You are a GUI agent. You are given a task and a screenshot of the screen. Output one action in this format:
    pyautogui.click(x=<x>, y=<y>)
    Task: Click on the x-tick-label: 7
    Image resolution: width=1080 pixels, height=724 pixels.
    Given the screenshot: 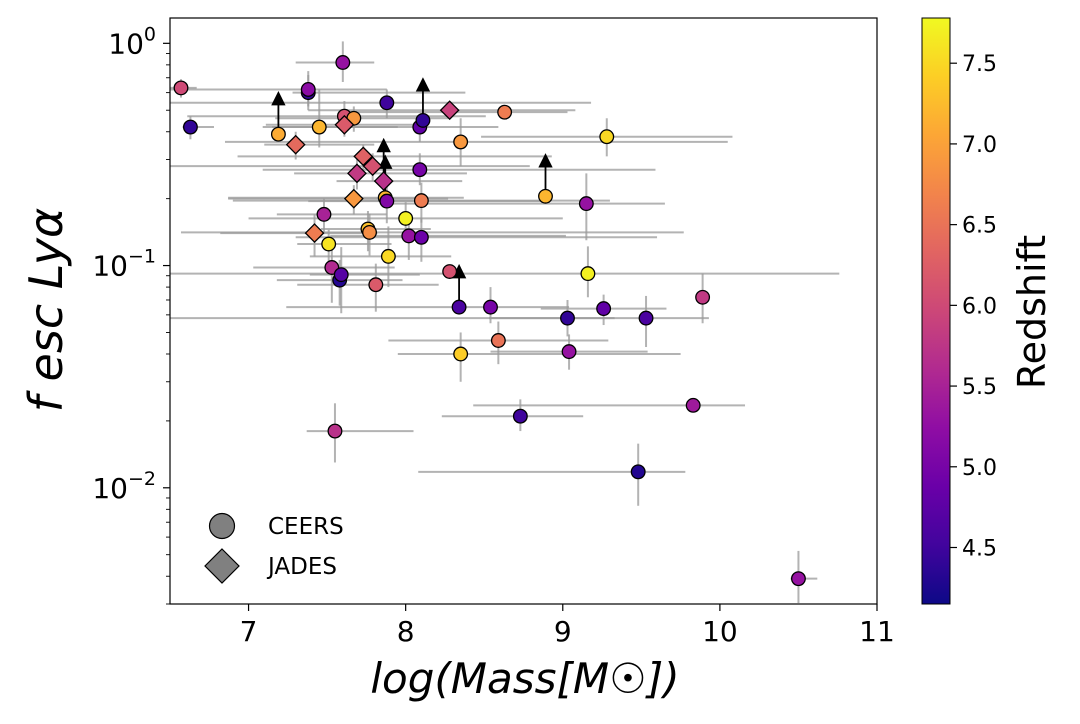 What is the action you would take?
    pyautogui.click(x=249, y=631)
    